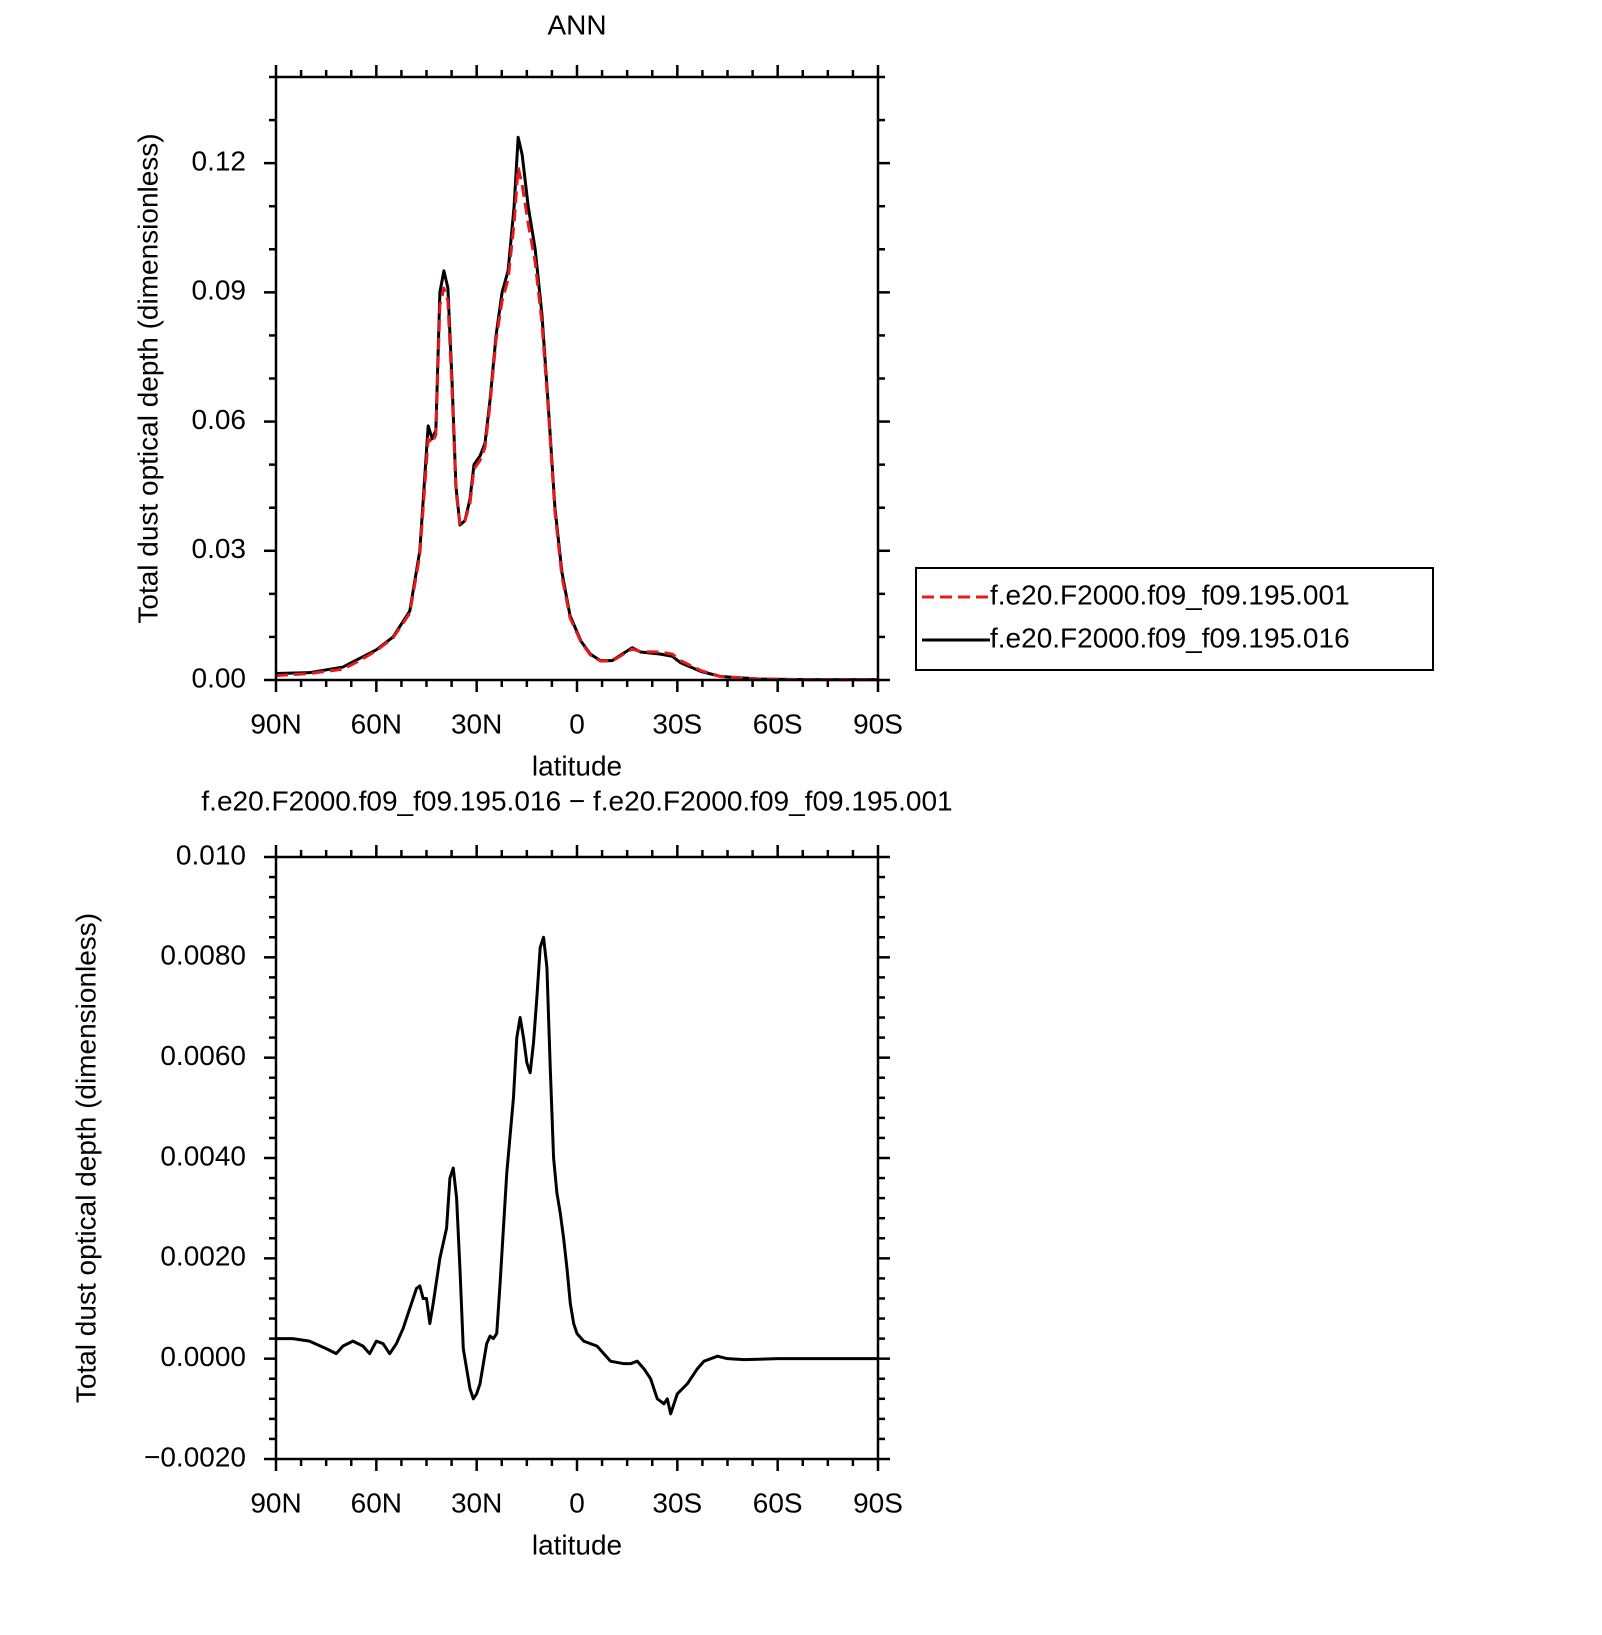  Describe the element at coordinates (203, 955) in the screenshot. I see `y-tick-label: 0.0080` at that location.